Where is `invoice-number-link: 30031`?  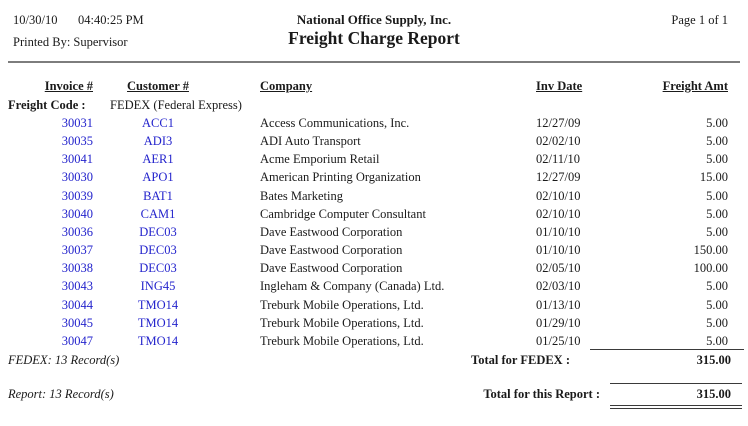
invoice-number-link: 30031 is located at coordinates (77, 123).